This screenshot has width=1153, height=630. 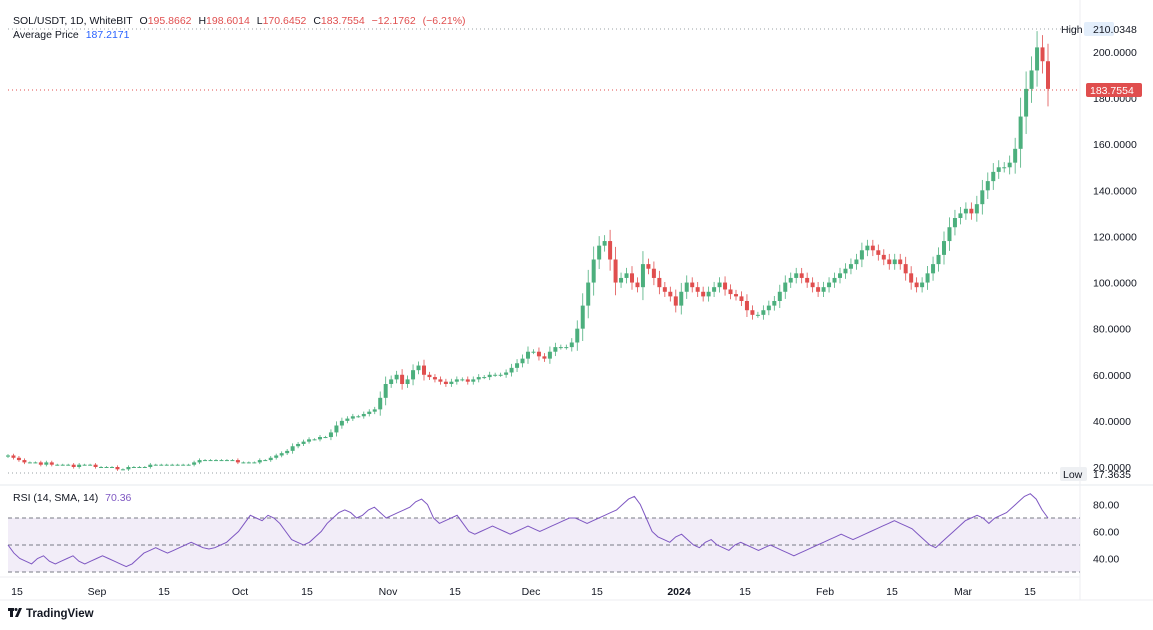 I want to click on time-tick-3: Oct, so click(x=240, y=592).